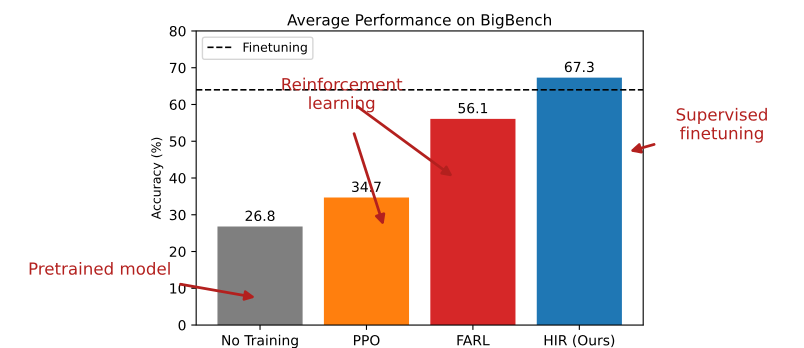 The height and width of the screenshot is (348, 804). I want to click on y-tick-label: 50, so click(178, 141).